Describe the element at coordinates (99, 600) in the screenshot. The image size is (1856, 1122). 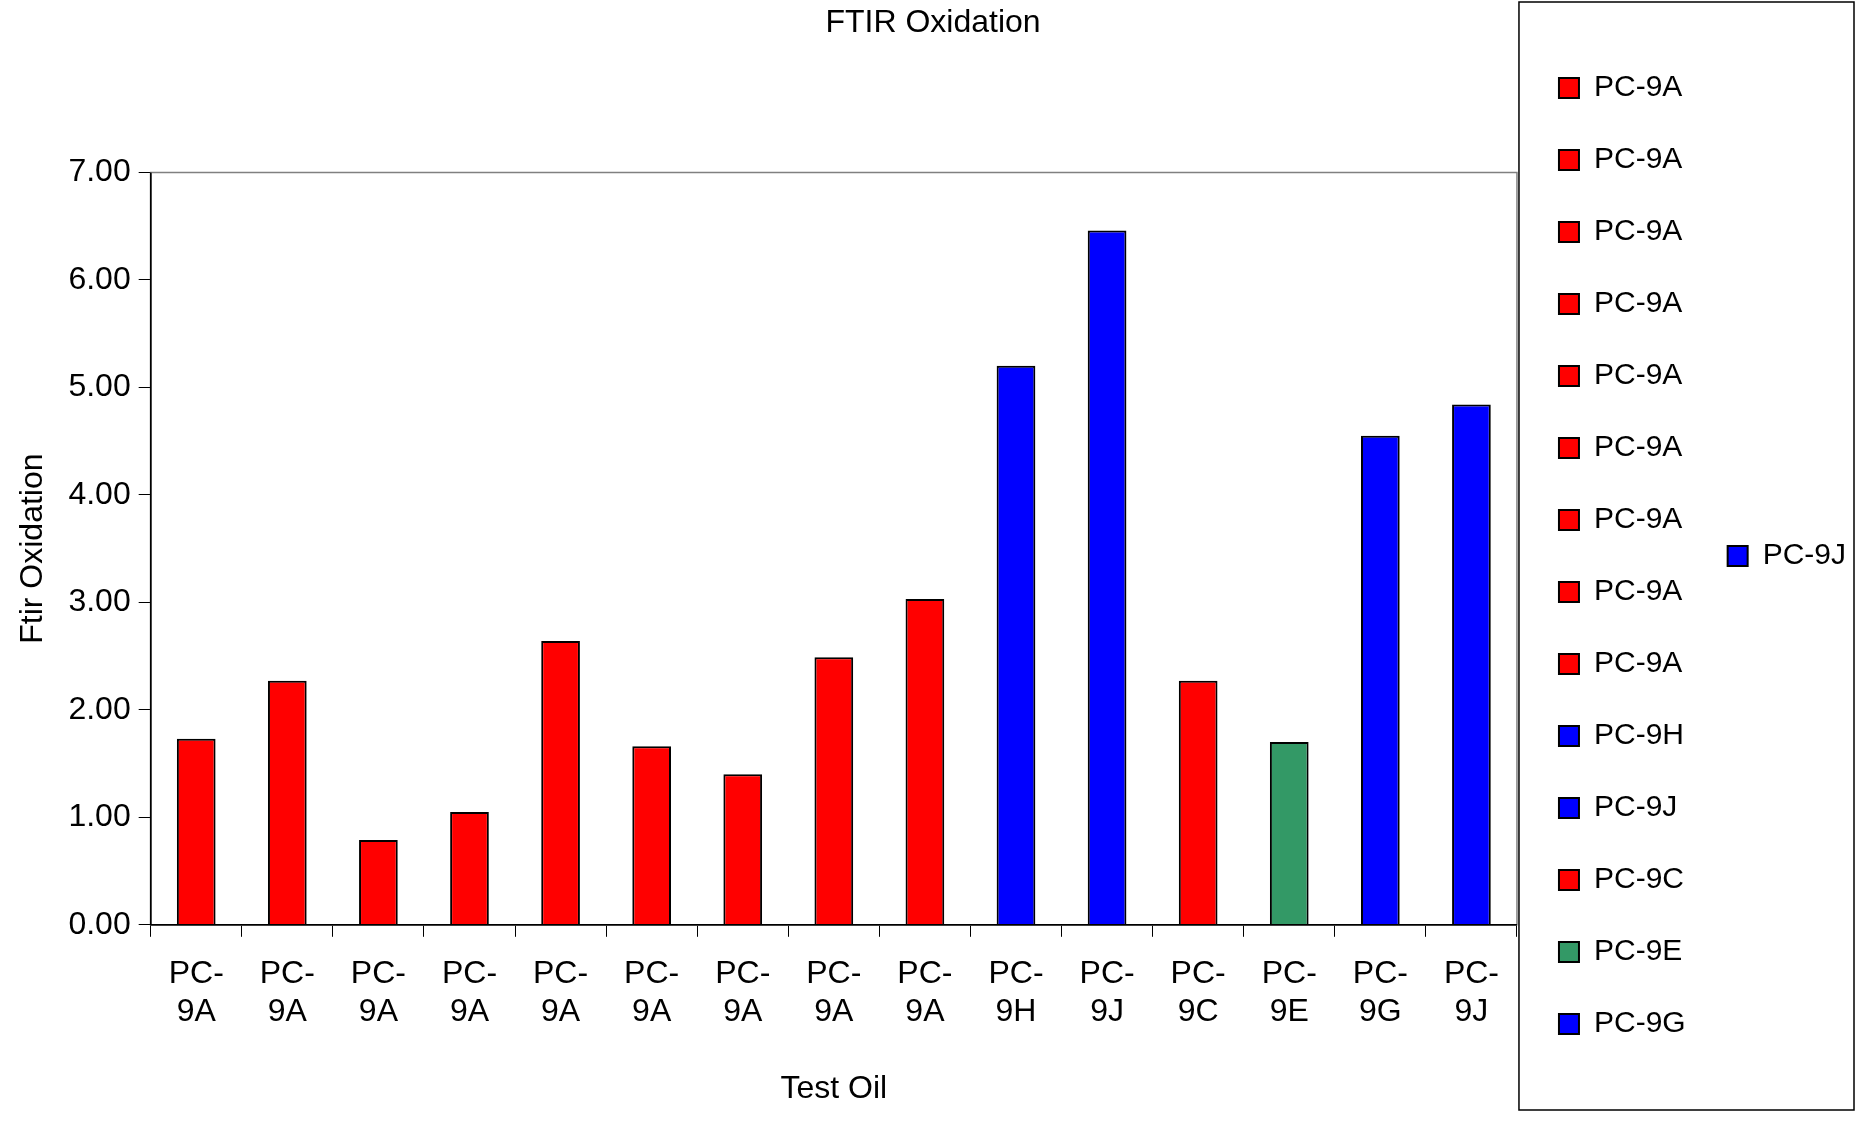
I see `y-tick-label: 3.00` at that location.